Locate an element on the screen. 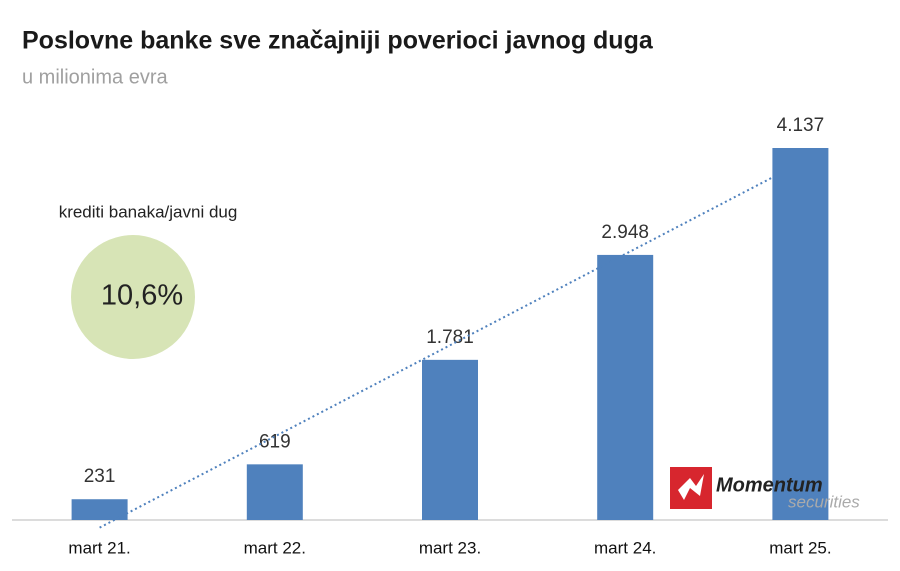 The height and width of the screenshot is (571, 900). value-label: 2.948 is located at coordinates (625, 232).